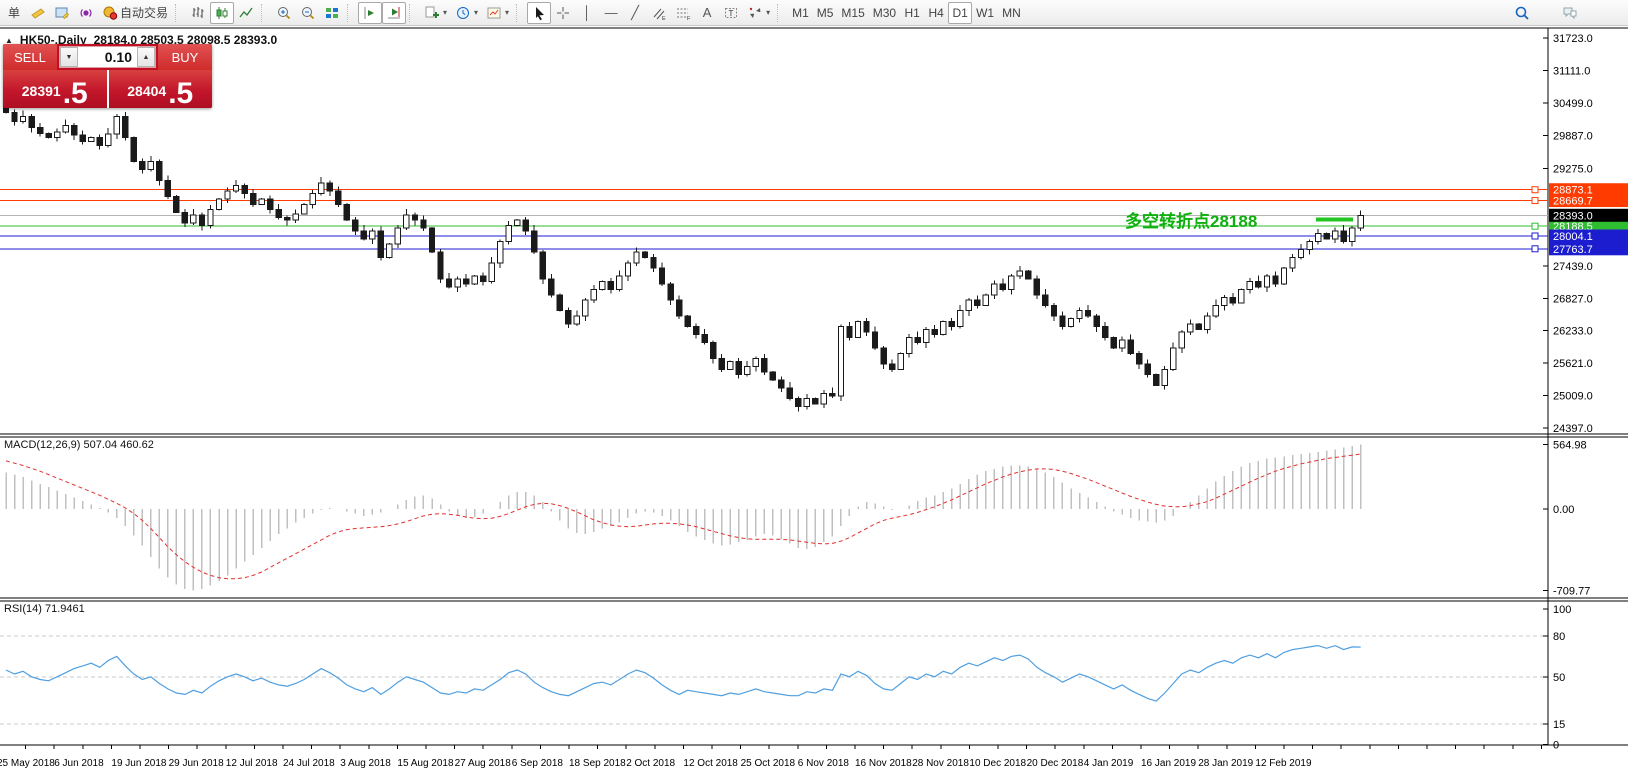 The image size is (1628, 774). I want to click on terminal-icon, so click(38, 13).